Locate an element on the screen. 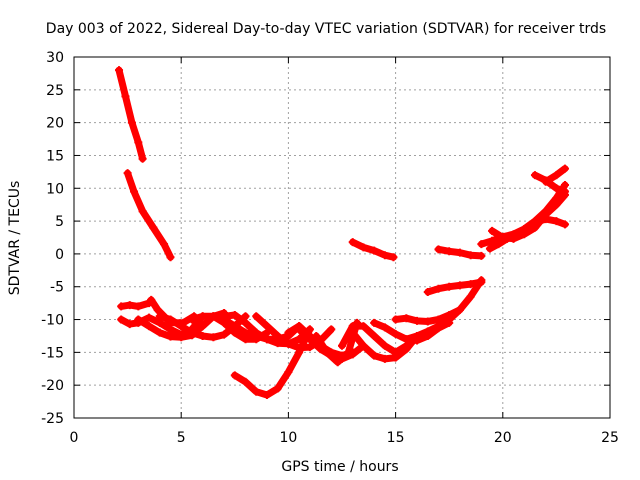 The image size is (640, 480). y-tick-label: -5 is located at coordinates (57, 288).